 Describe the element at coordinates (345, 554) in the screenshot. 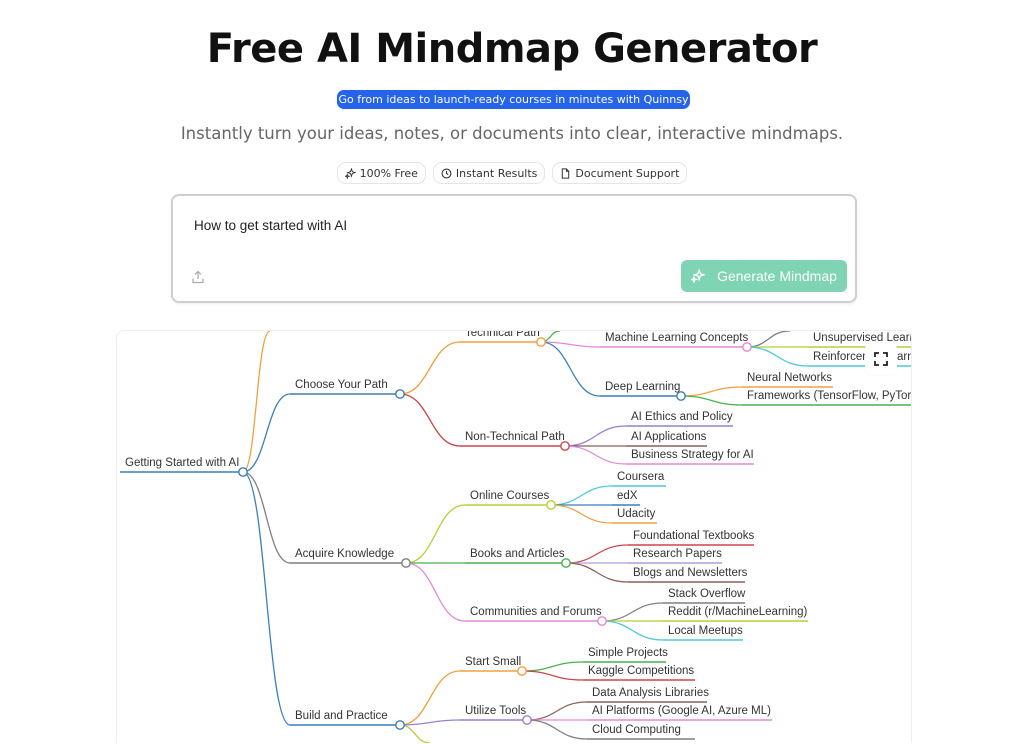

I see `mindmap-node: Acquire Knowledge` at that location.